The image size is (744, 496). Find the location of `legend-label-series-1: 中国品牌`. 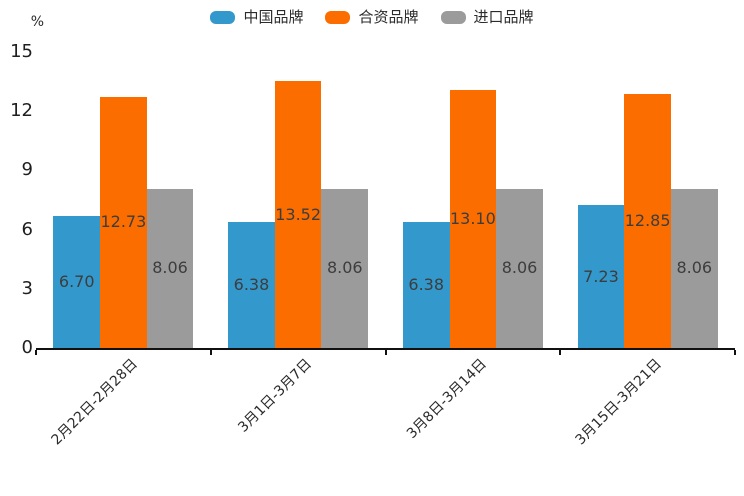

legend-label-series-1: 中国品牌 is located at coordinates (273, 17).